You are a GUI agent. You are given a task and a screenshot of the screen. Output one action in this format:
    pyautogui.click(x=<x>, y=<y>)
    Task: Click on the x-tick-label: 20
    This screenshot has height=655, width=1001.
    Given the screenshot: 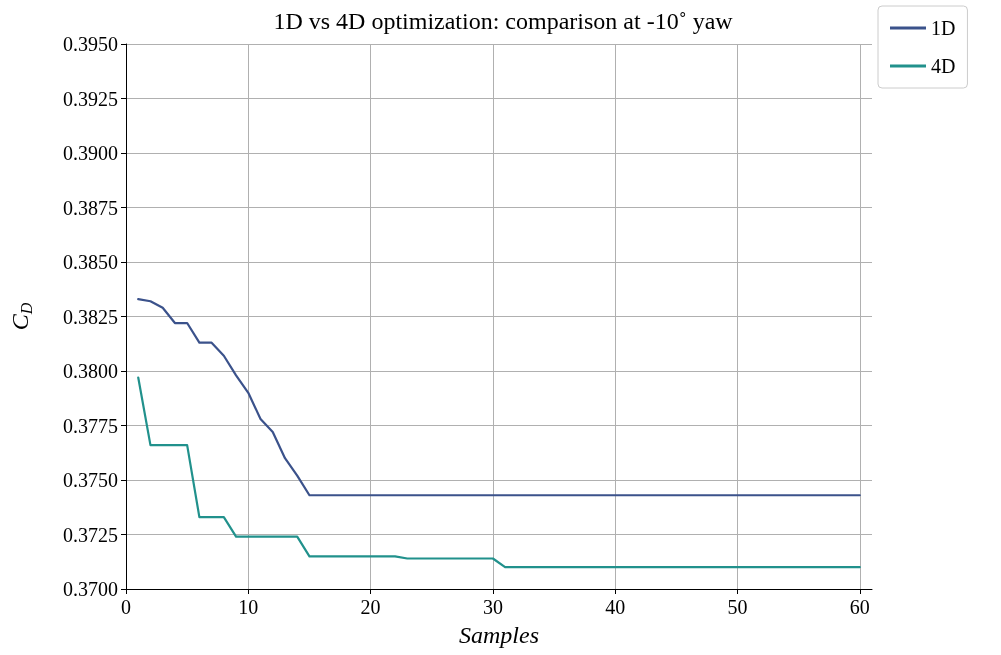 What is the action you would take?
    pyautogui.click(x=370, y=607)
    